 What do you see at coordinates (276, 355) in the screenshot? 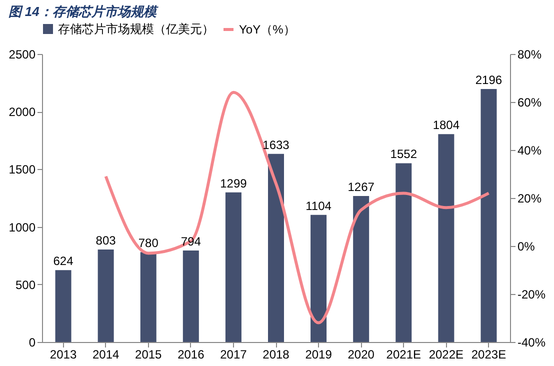
I see `x-tick-label: 2018` at bounding box center [276, 355].